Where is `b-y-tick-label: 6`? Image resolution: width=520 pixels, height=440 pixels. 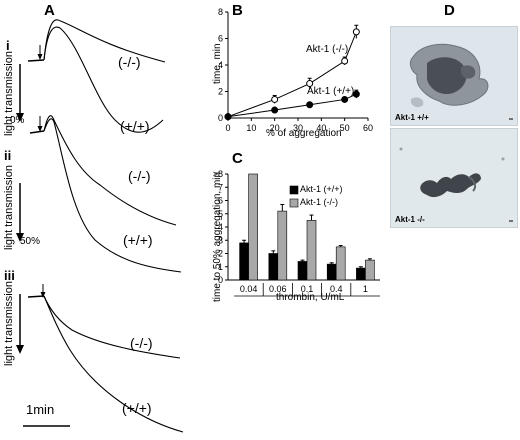 b-y-tick-label: 6 is located at coordinates (220, 39).